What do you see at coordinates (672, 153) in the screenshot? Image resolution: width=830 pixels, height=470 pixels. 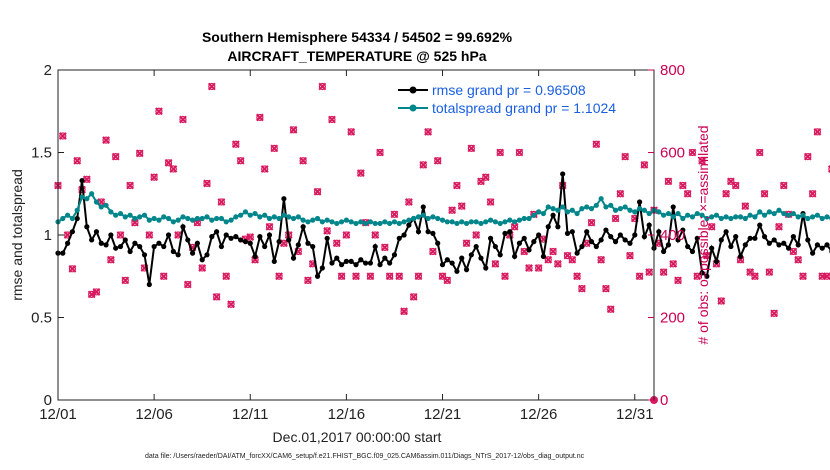 I see `y2-tick-label: 600` at bounding box center [672, 153].